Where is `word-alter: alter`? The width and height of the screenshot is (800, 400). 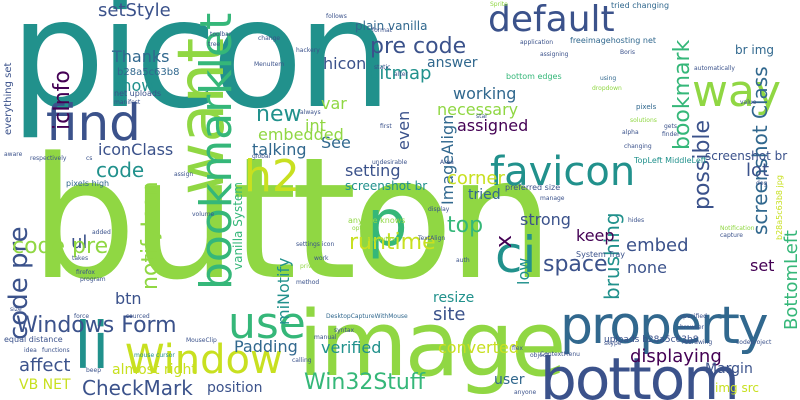
word-alter: alter is located at coordinates (401, 74).